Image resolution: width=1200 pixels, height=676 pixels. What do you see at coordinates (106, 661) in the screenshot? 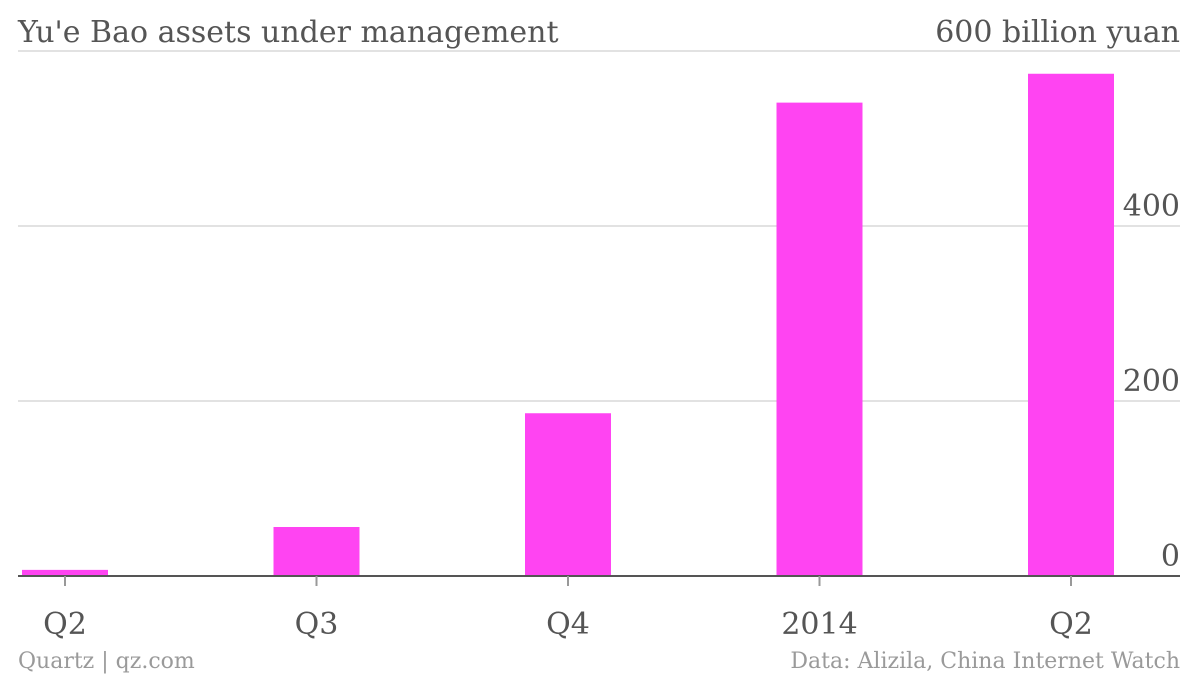
I see `credit-text: Quartz | qz.com` at bounding box center [106, 661].